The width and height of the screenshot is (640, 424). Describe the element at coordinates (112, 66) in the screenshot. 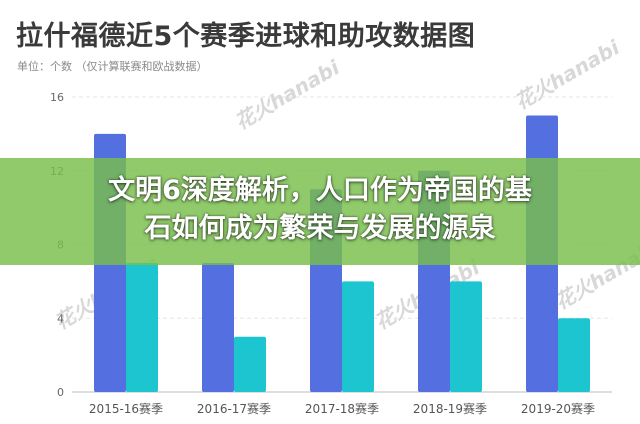

I see `chart-subtitle: 单位：个数 （仅计算联赛和欧战数据）` at that location.